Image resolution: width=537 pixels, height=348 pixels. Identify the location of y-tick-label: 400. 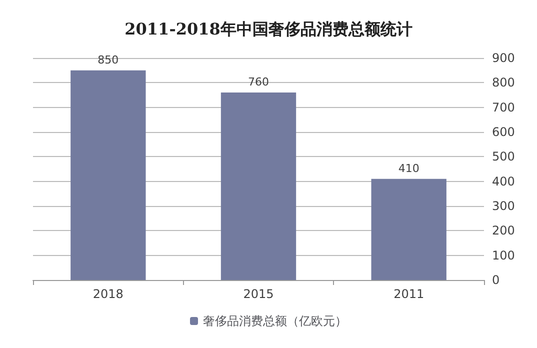
(503, 181).